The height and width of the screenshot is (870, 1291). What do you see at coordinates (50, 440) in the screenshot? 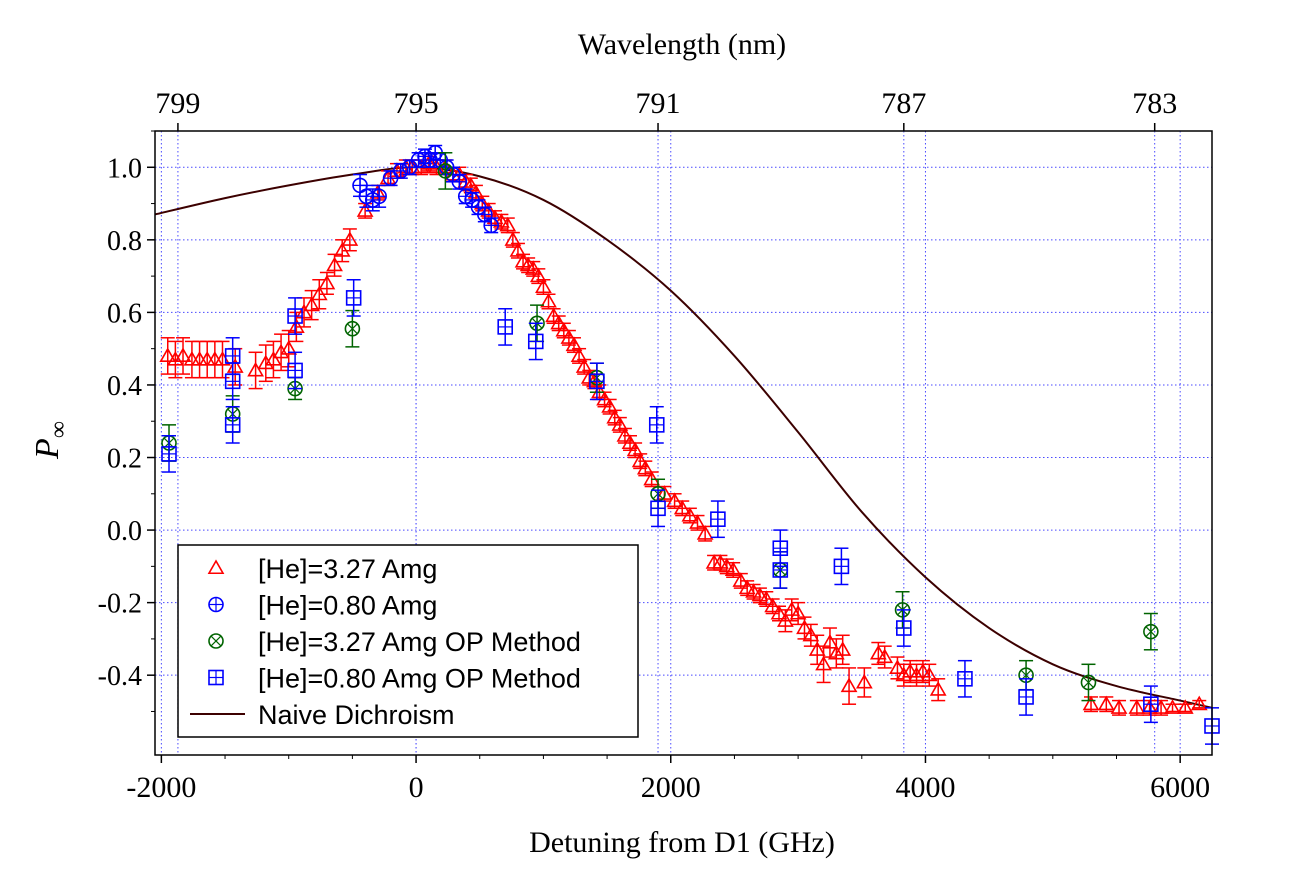
I see `svg-text: P∞` at bounding box center [50, 440].